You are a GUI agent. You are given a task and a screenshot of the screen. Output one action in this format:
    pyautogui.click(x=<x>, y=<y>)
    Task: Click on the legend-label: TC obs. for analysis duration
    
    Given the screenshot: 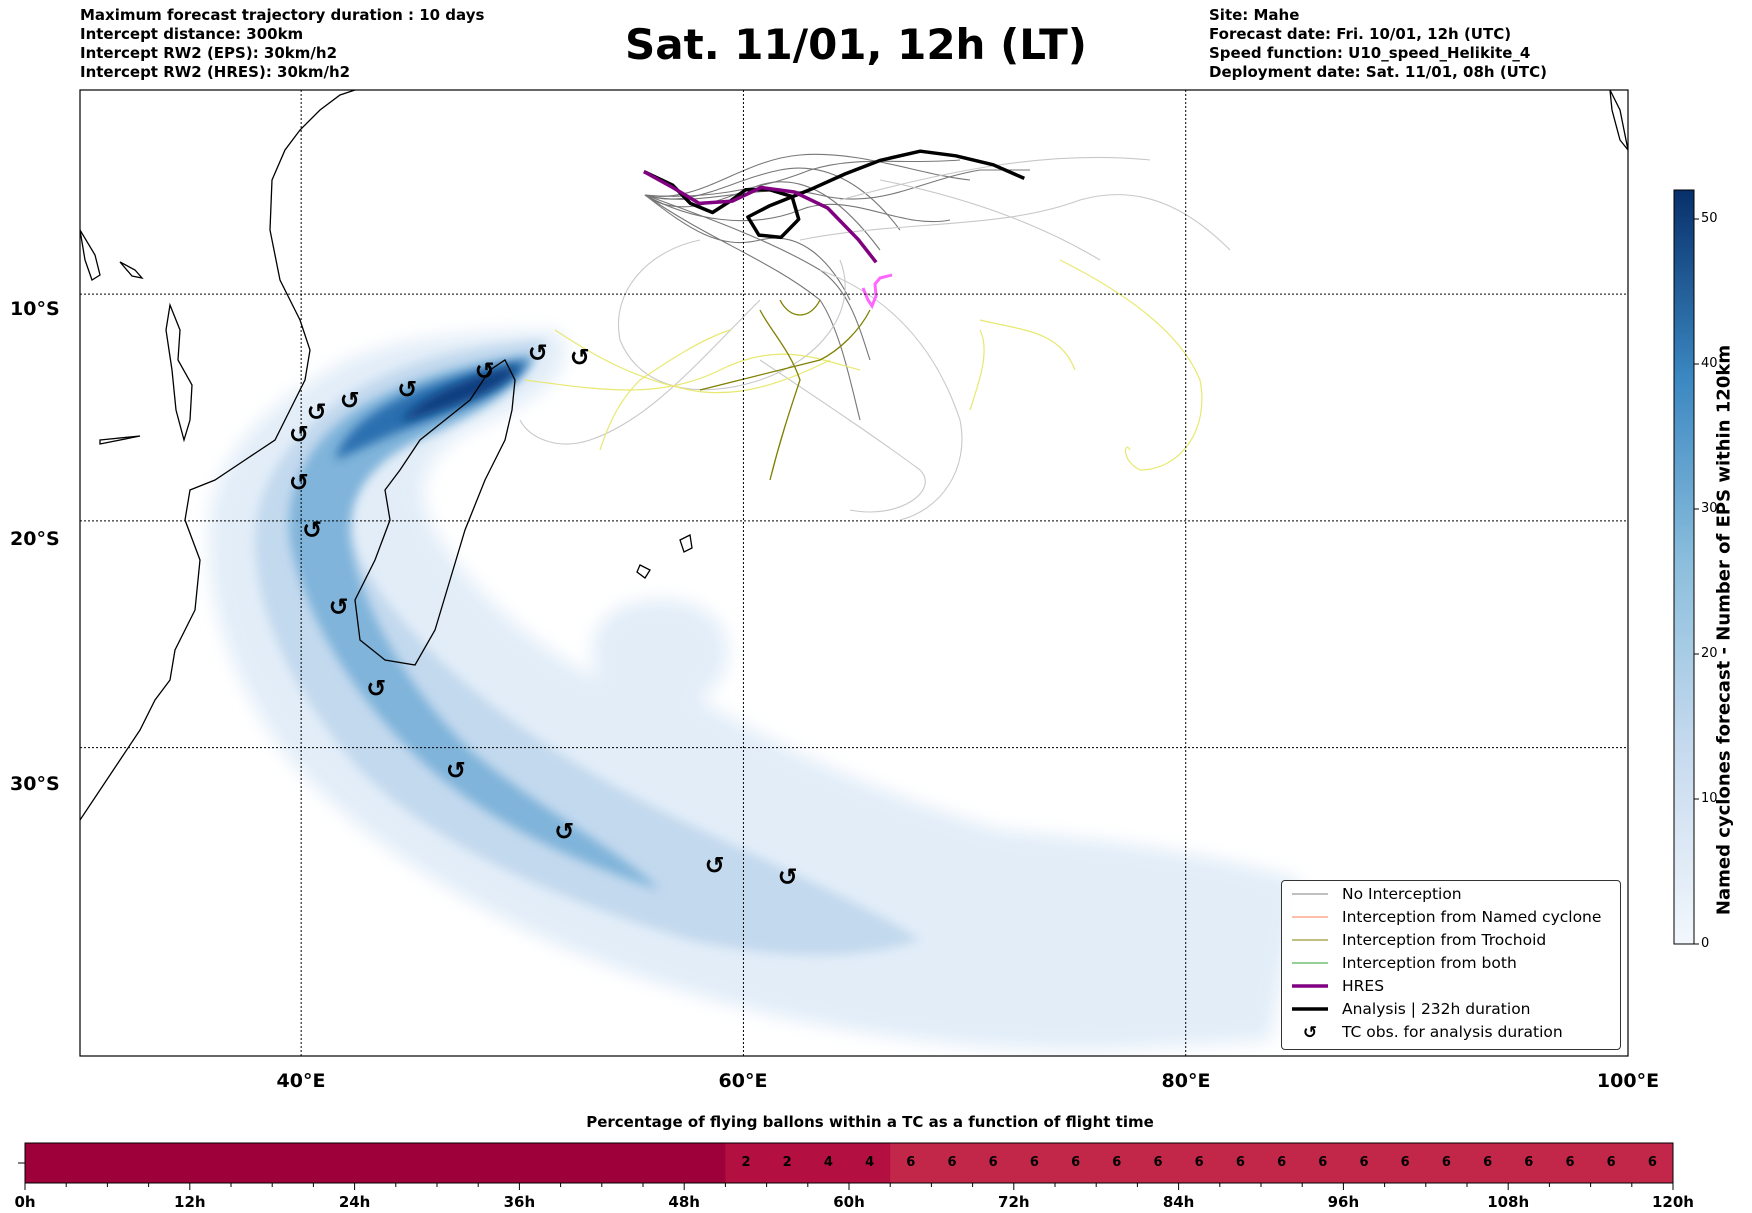 What is the action you would take?
    pyautogui.click(x=1452, y=1032)
    